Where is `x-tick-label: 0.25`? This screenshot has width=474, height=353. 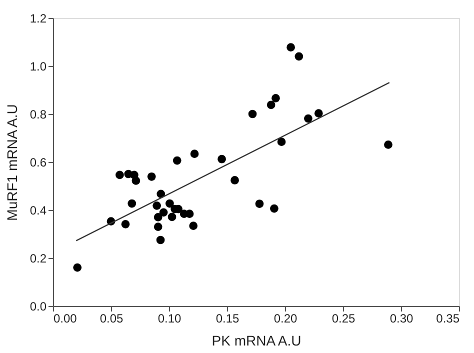 x-tick-label: 0.25 is located at coordinates (344, 319).